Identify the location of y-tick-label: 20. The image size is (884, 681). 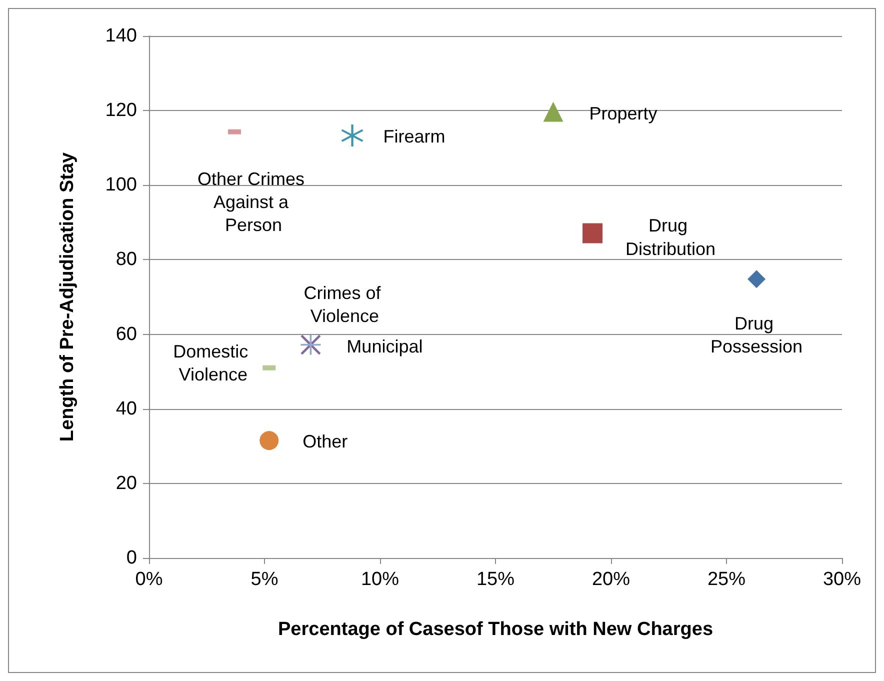
(126, 483).